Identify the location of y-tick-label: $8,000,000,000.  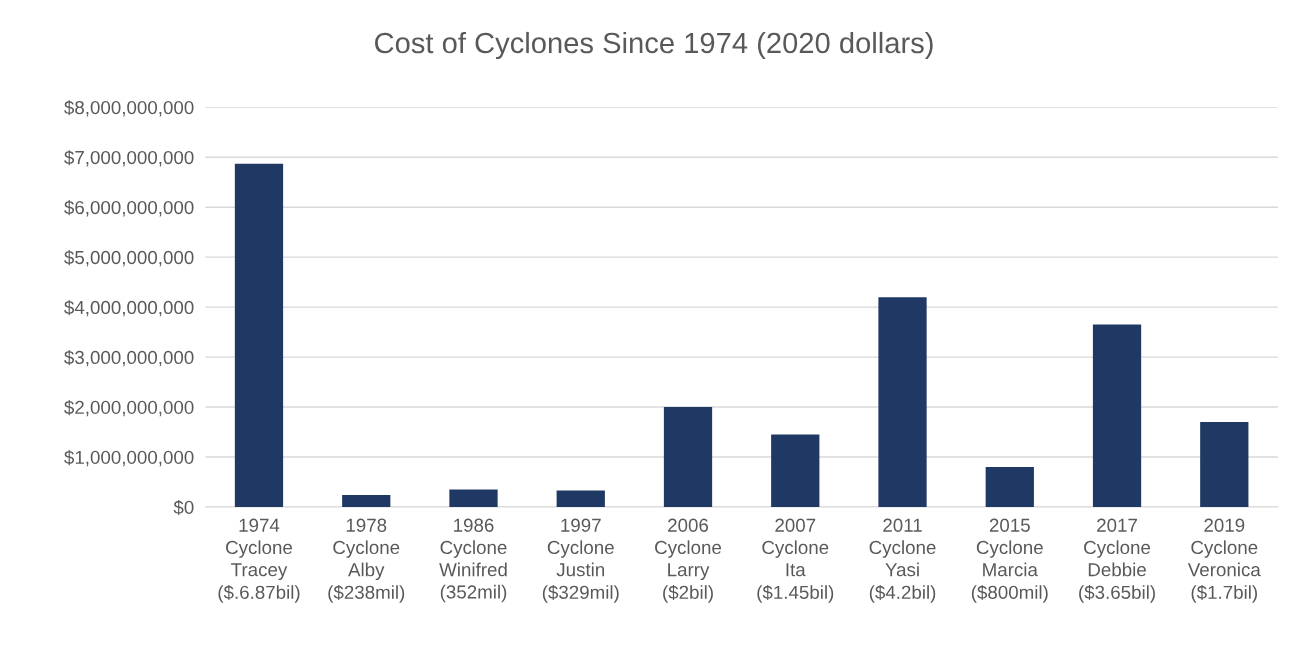
(129, 108).